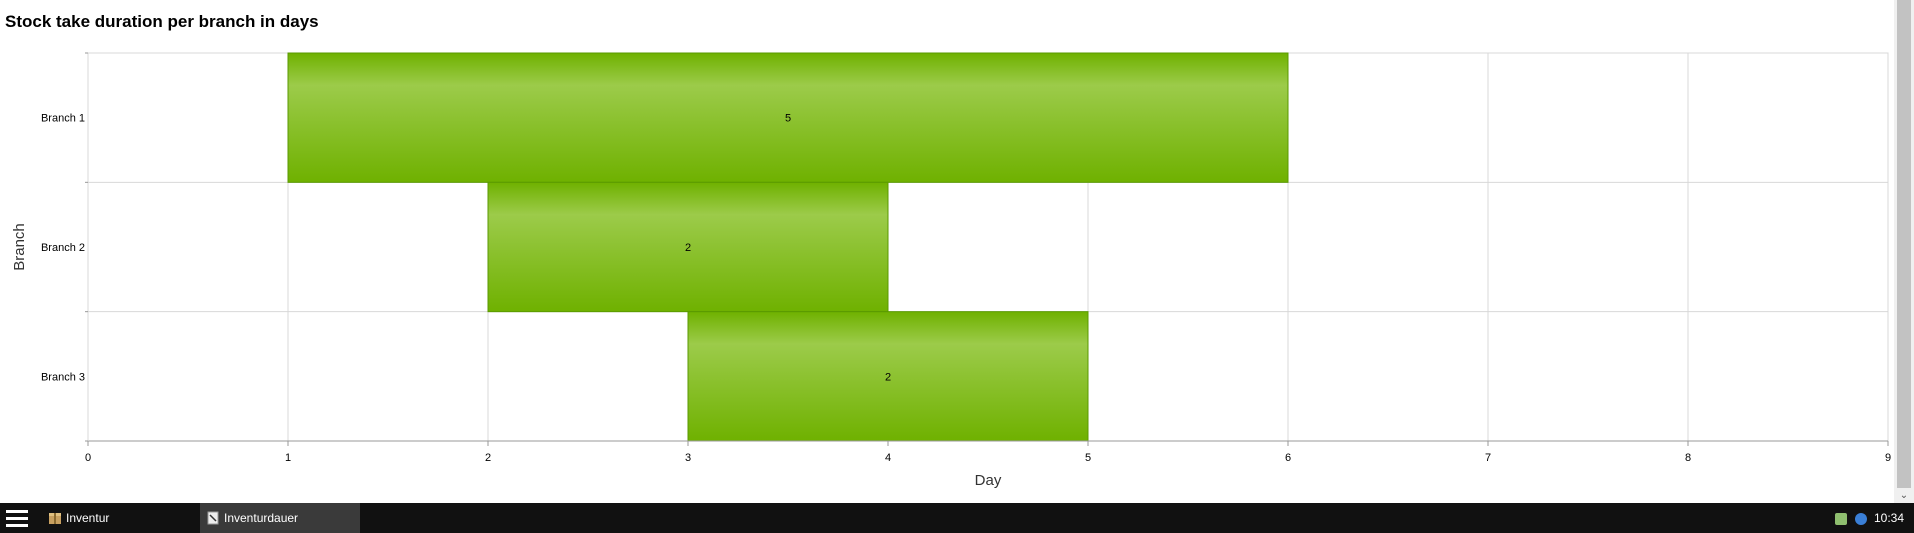 The image size is (1914, 533). What do you see at coordinates (888, 458) in the screenshot?
I see `x-tick-label: 4` at bounding box center [888, 458].